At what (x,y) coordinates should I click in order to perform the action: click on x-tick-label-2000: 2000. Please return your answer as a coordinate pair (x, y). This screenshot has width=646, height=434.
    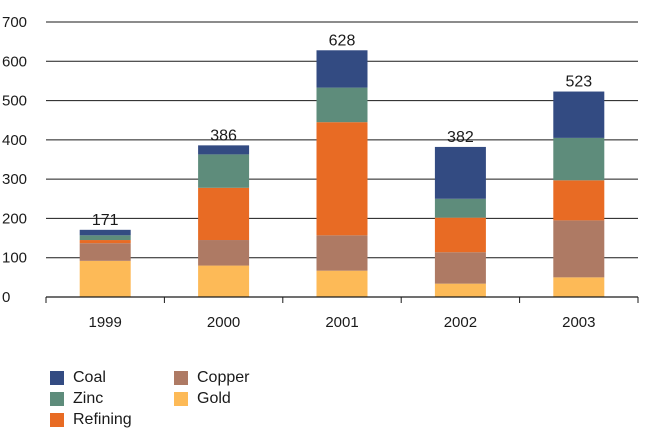
    Looking at the image, I should click on (223, 322).